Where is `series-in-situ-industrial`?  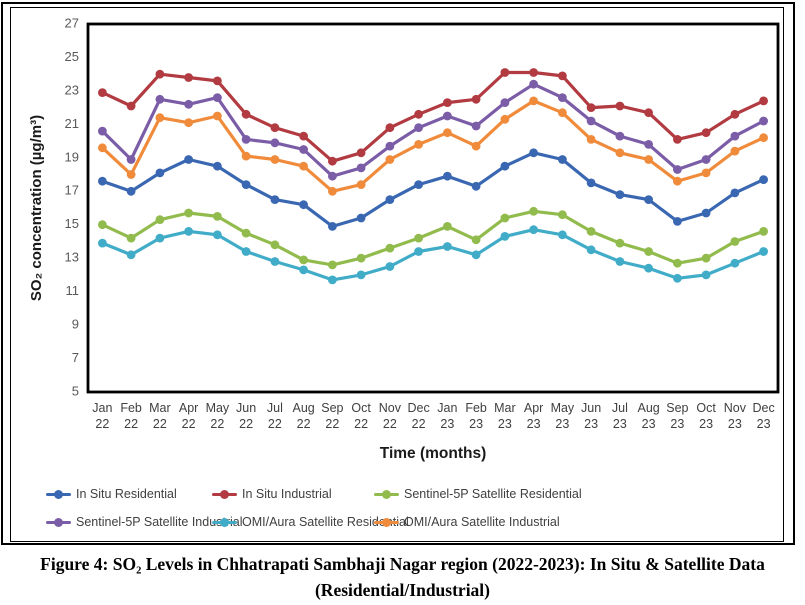
series-in-situ-industrial is located at coordinates (433, 117).